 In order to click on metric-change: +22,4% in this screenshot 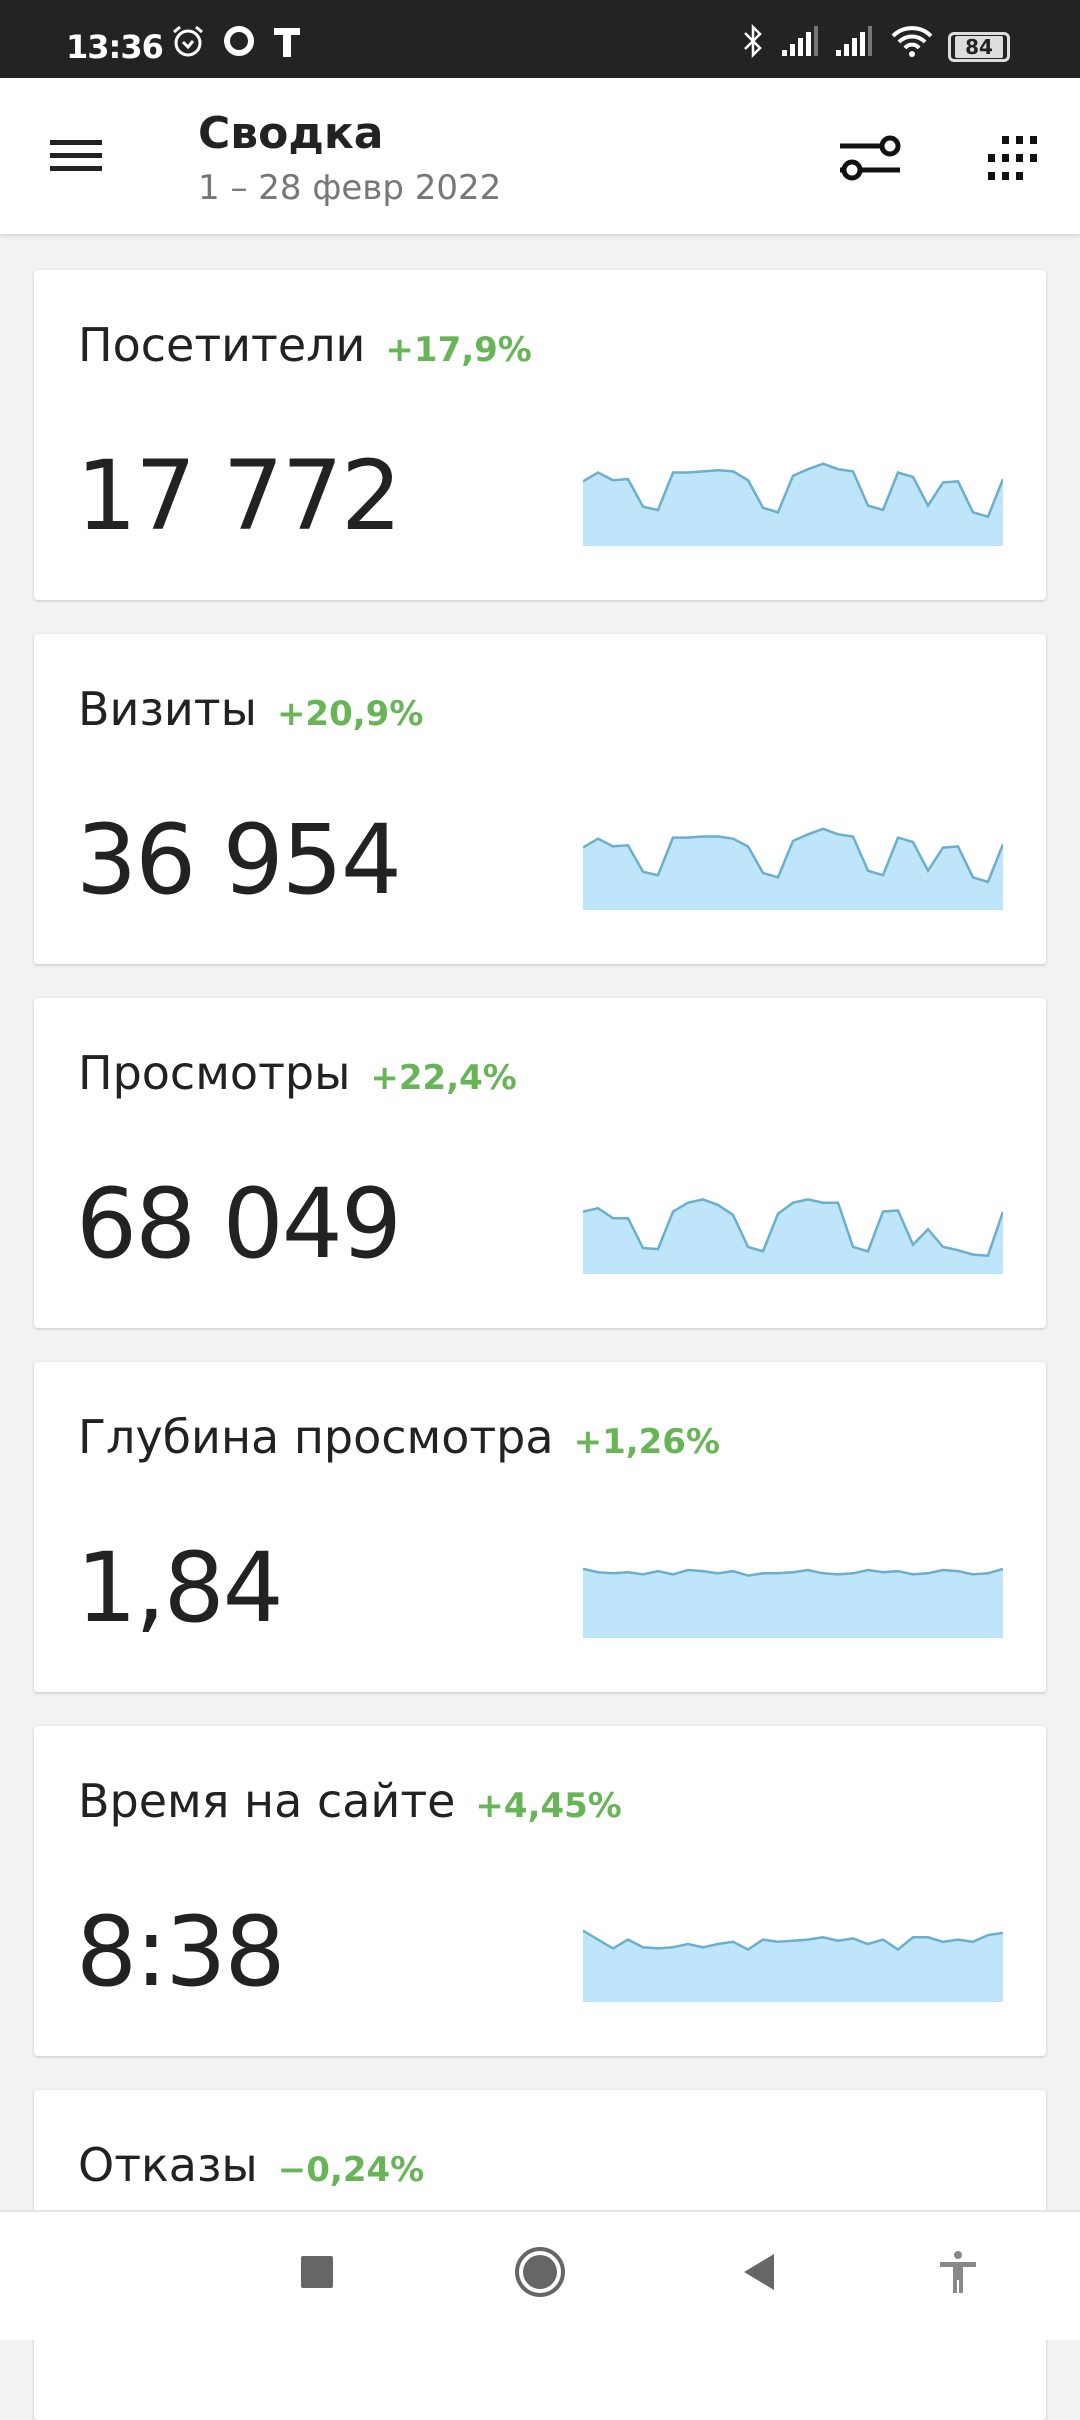, I will do `click(443, 1078)`.